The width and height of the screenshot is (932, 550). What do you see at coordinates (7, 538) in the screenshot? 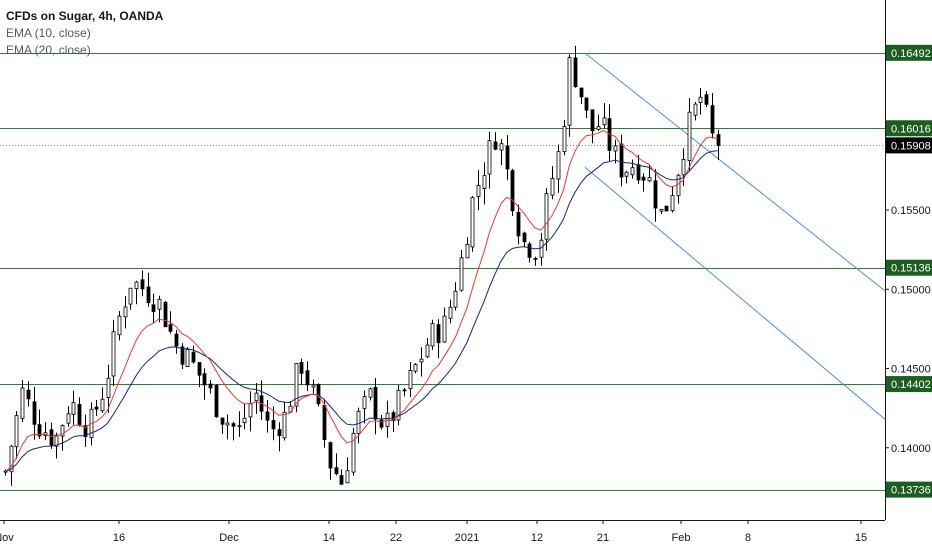
I see `time-tick-label: Nov` at bounding box center [7, 538].